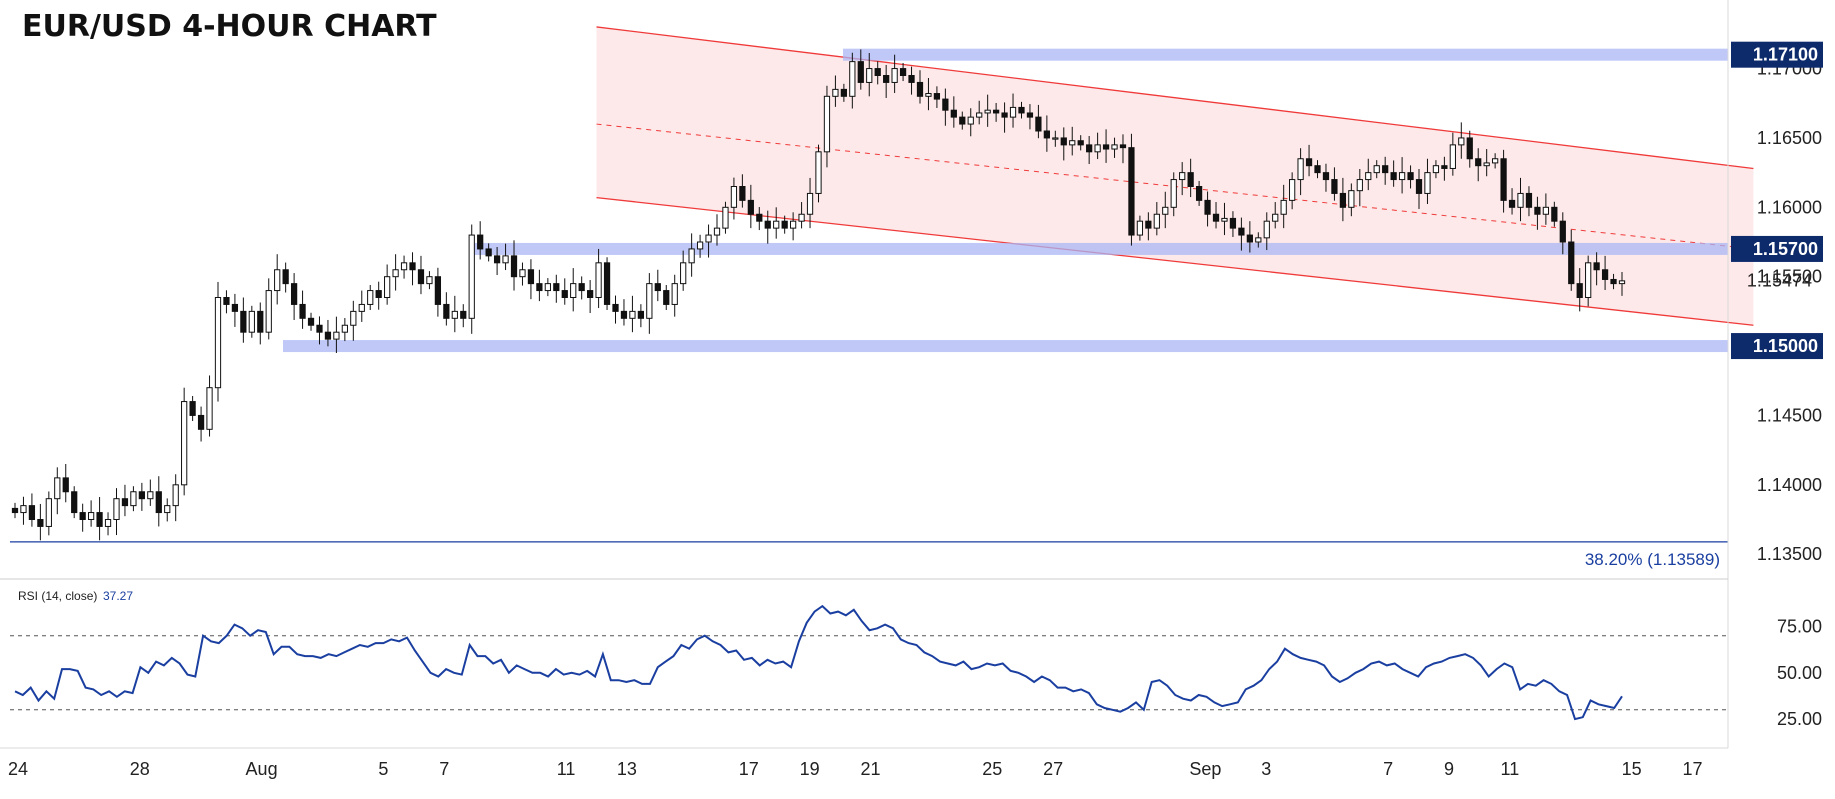 The height and width of the screenshot is (799, 1835). Describe the element at coordinates (1799, 719) in the screenshot. I see `rsi-tick-label: 25.00` at that location.